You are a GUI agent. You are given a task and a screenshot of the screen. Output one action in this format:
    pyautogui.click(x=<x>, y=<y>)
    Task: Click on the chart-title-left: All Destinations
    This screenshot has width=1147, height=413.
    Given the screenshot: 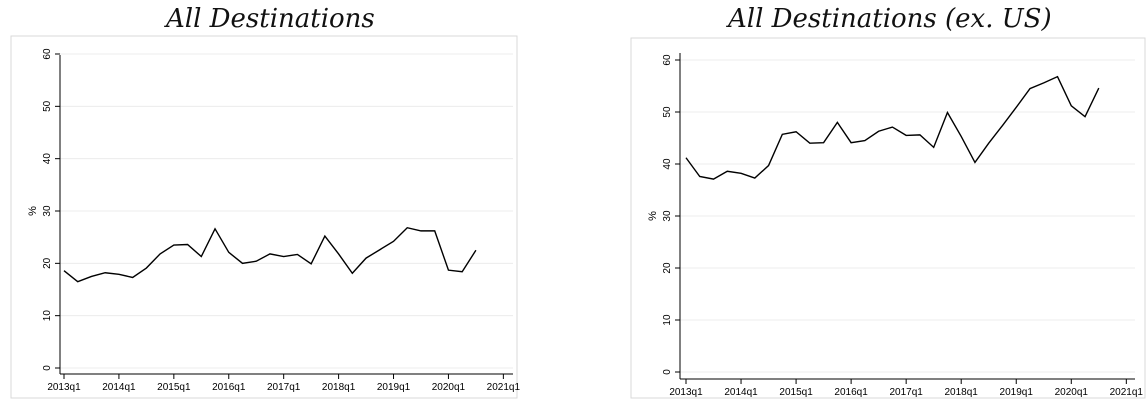 What is the action you would take?
    pyautogui.click(x=270, y=19)
    